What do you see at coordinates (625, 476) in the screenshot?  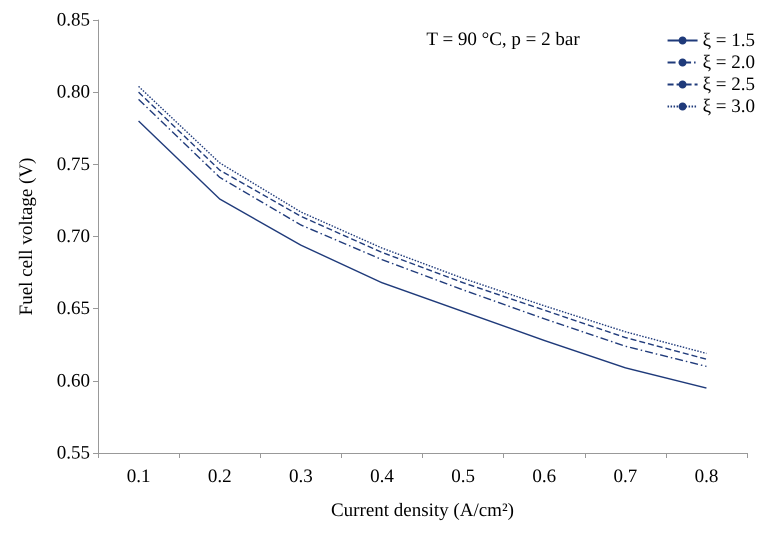 I see `x-tick-label: 0.7` at bounding box center [625, 476].